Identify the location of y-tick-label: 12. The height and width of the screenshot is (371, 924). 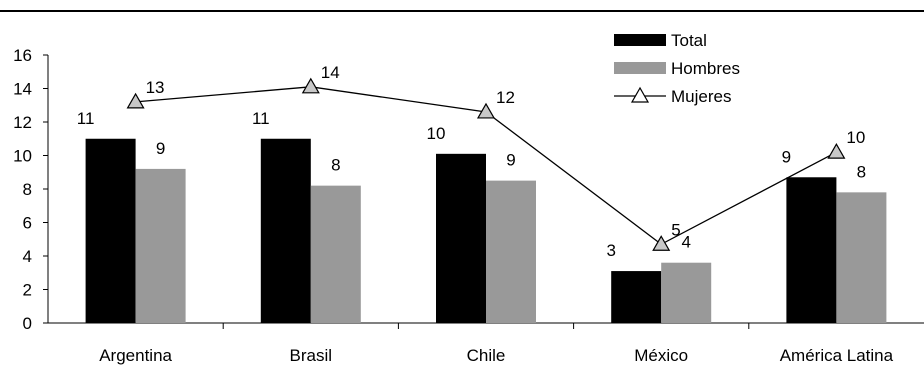
(22, 122).